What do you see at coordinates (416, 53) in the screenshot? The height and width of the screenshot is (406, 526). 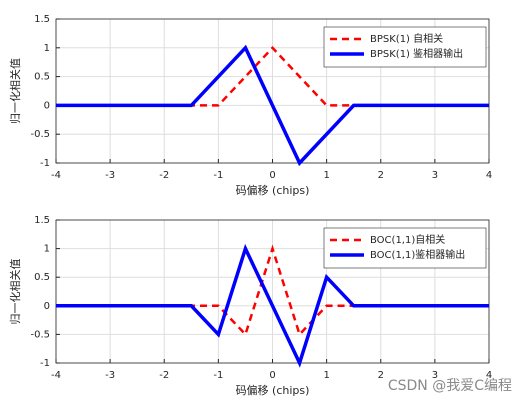 I see `legend-label: BPSK(1) 鉴相器输出` at bounding box center [416, 53].